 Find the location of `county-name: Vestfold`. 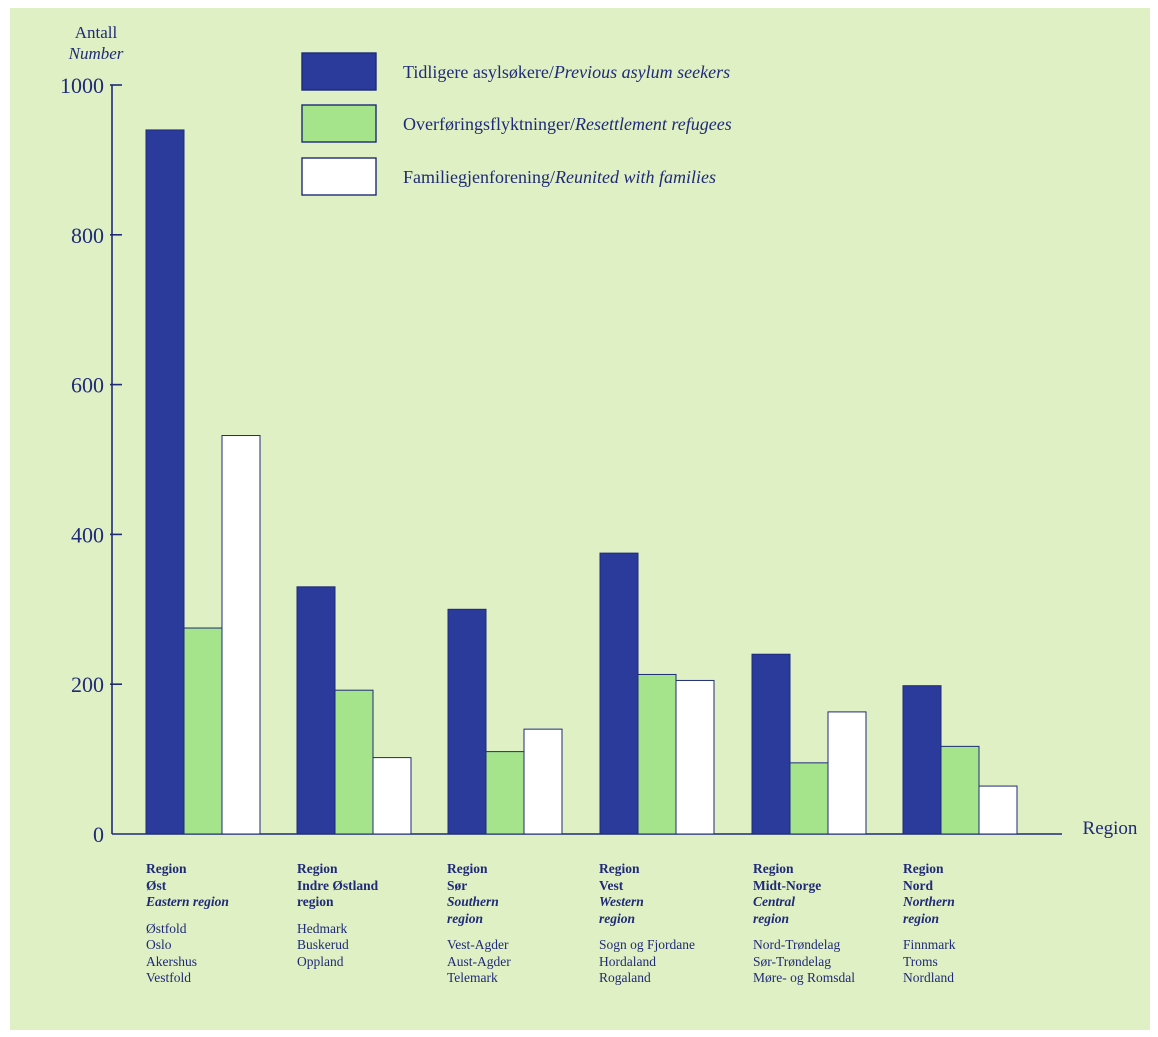

county-name: Vestfold is located at coordinates (168, 977).